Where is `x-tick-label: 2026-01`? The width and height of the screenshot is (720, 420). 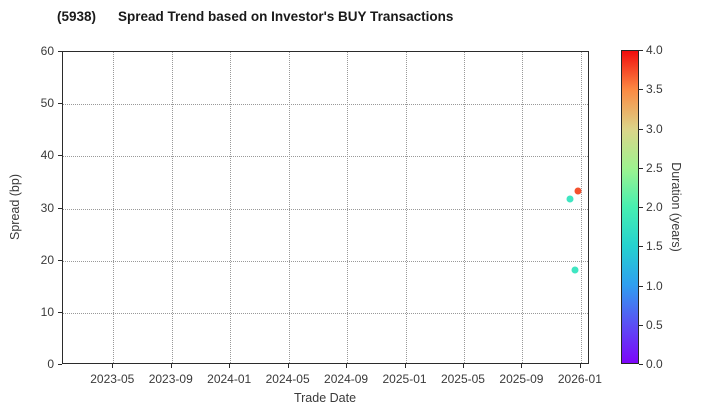
x-tick-label: 2026-01 is located at coordinates (579, 379).